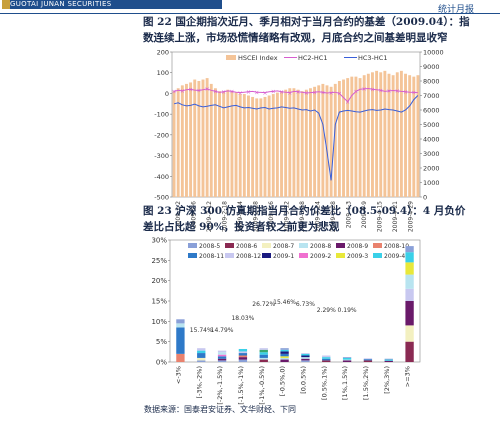 This screenshot has height=421, width=500. What do you see at coordinates (431, 111) in the screenshot?
I see `y-right-tick-label: 6000` at bounding box center [431, 111].